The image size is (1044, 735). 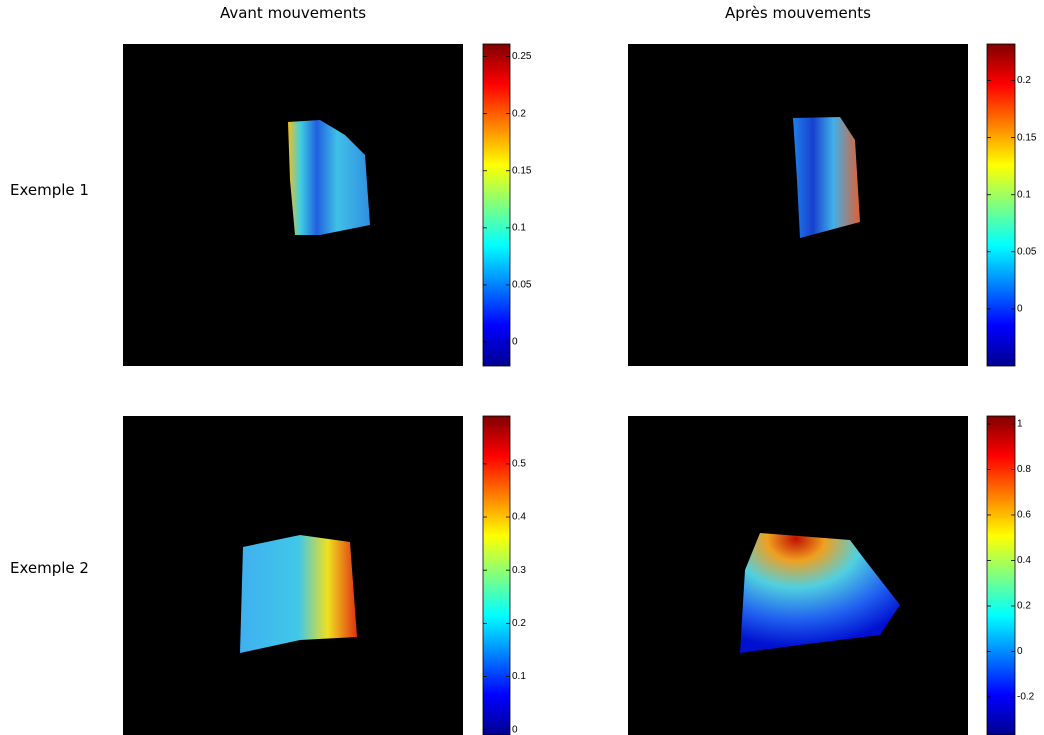 I want to click on colorbar-tick-label: 1, so click(x=1020, y=424).